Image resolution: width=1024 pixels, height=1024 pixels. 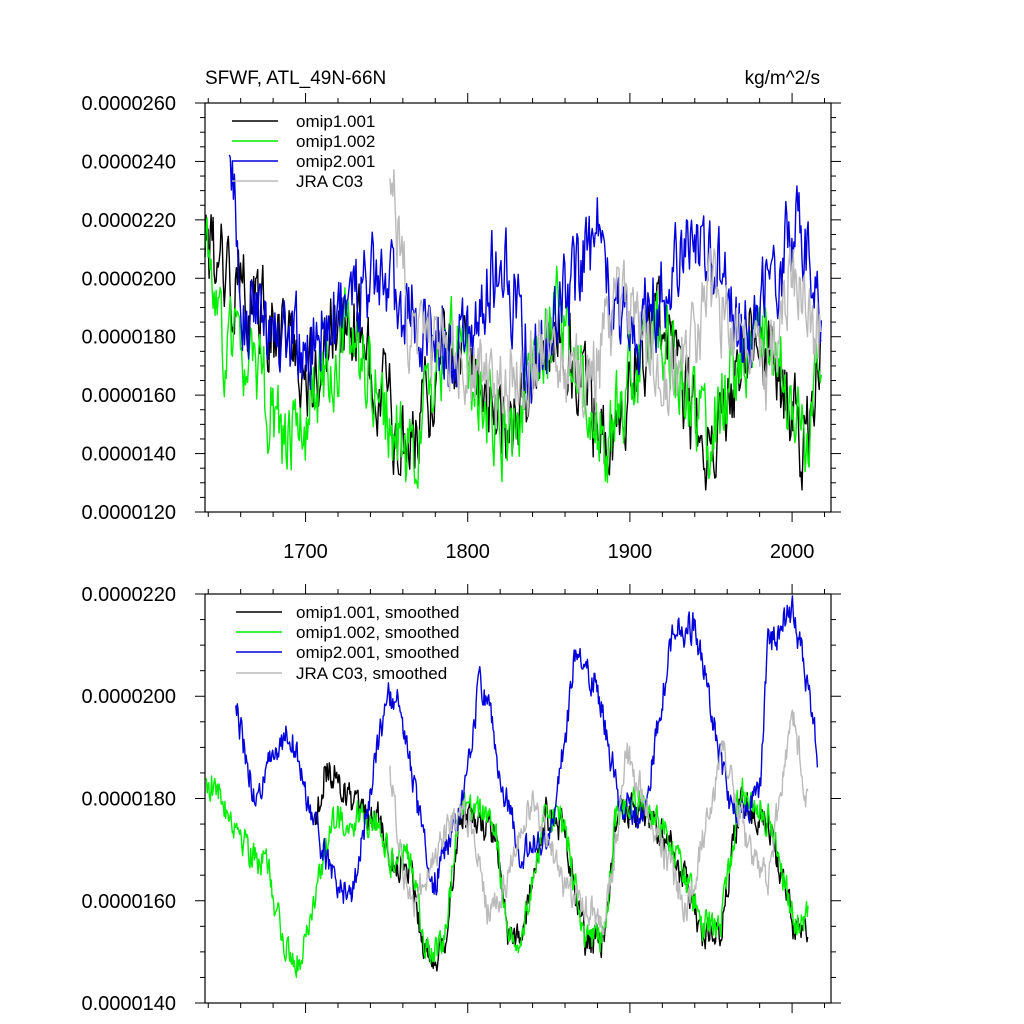 I want to click on series-line-omip1-002-smoothed, so click(x=506, y=876).